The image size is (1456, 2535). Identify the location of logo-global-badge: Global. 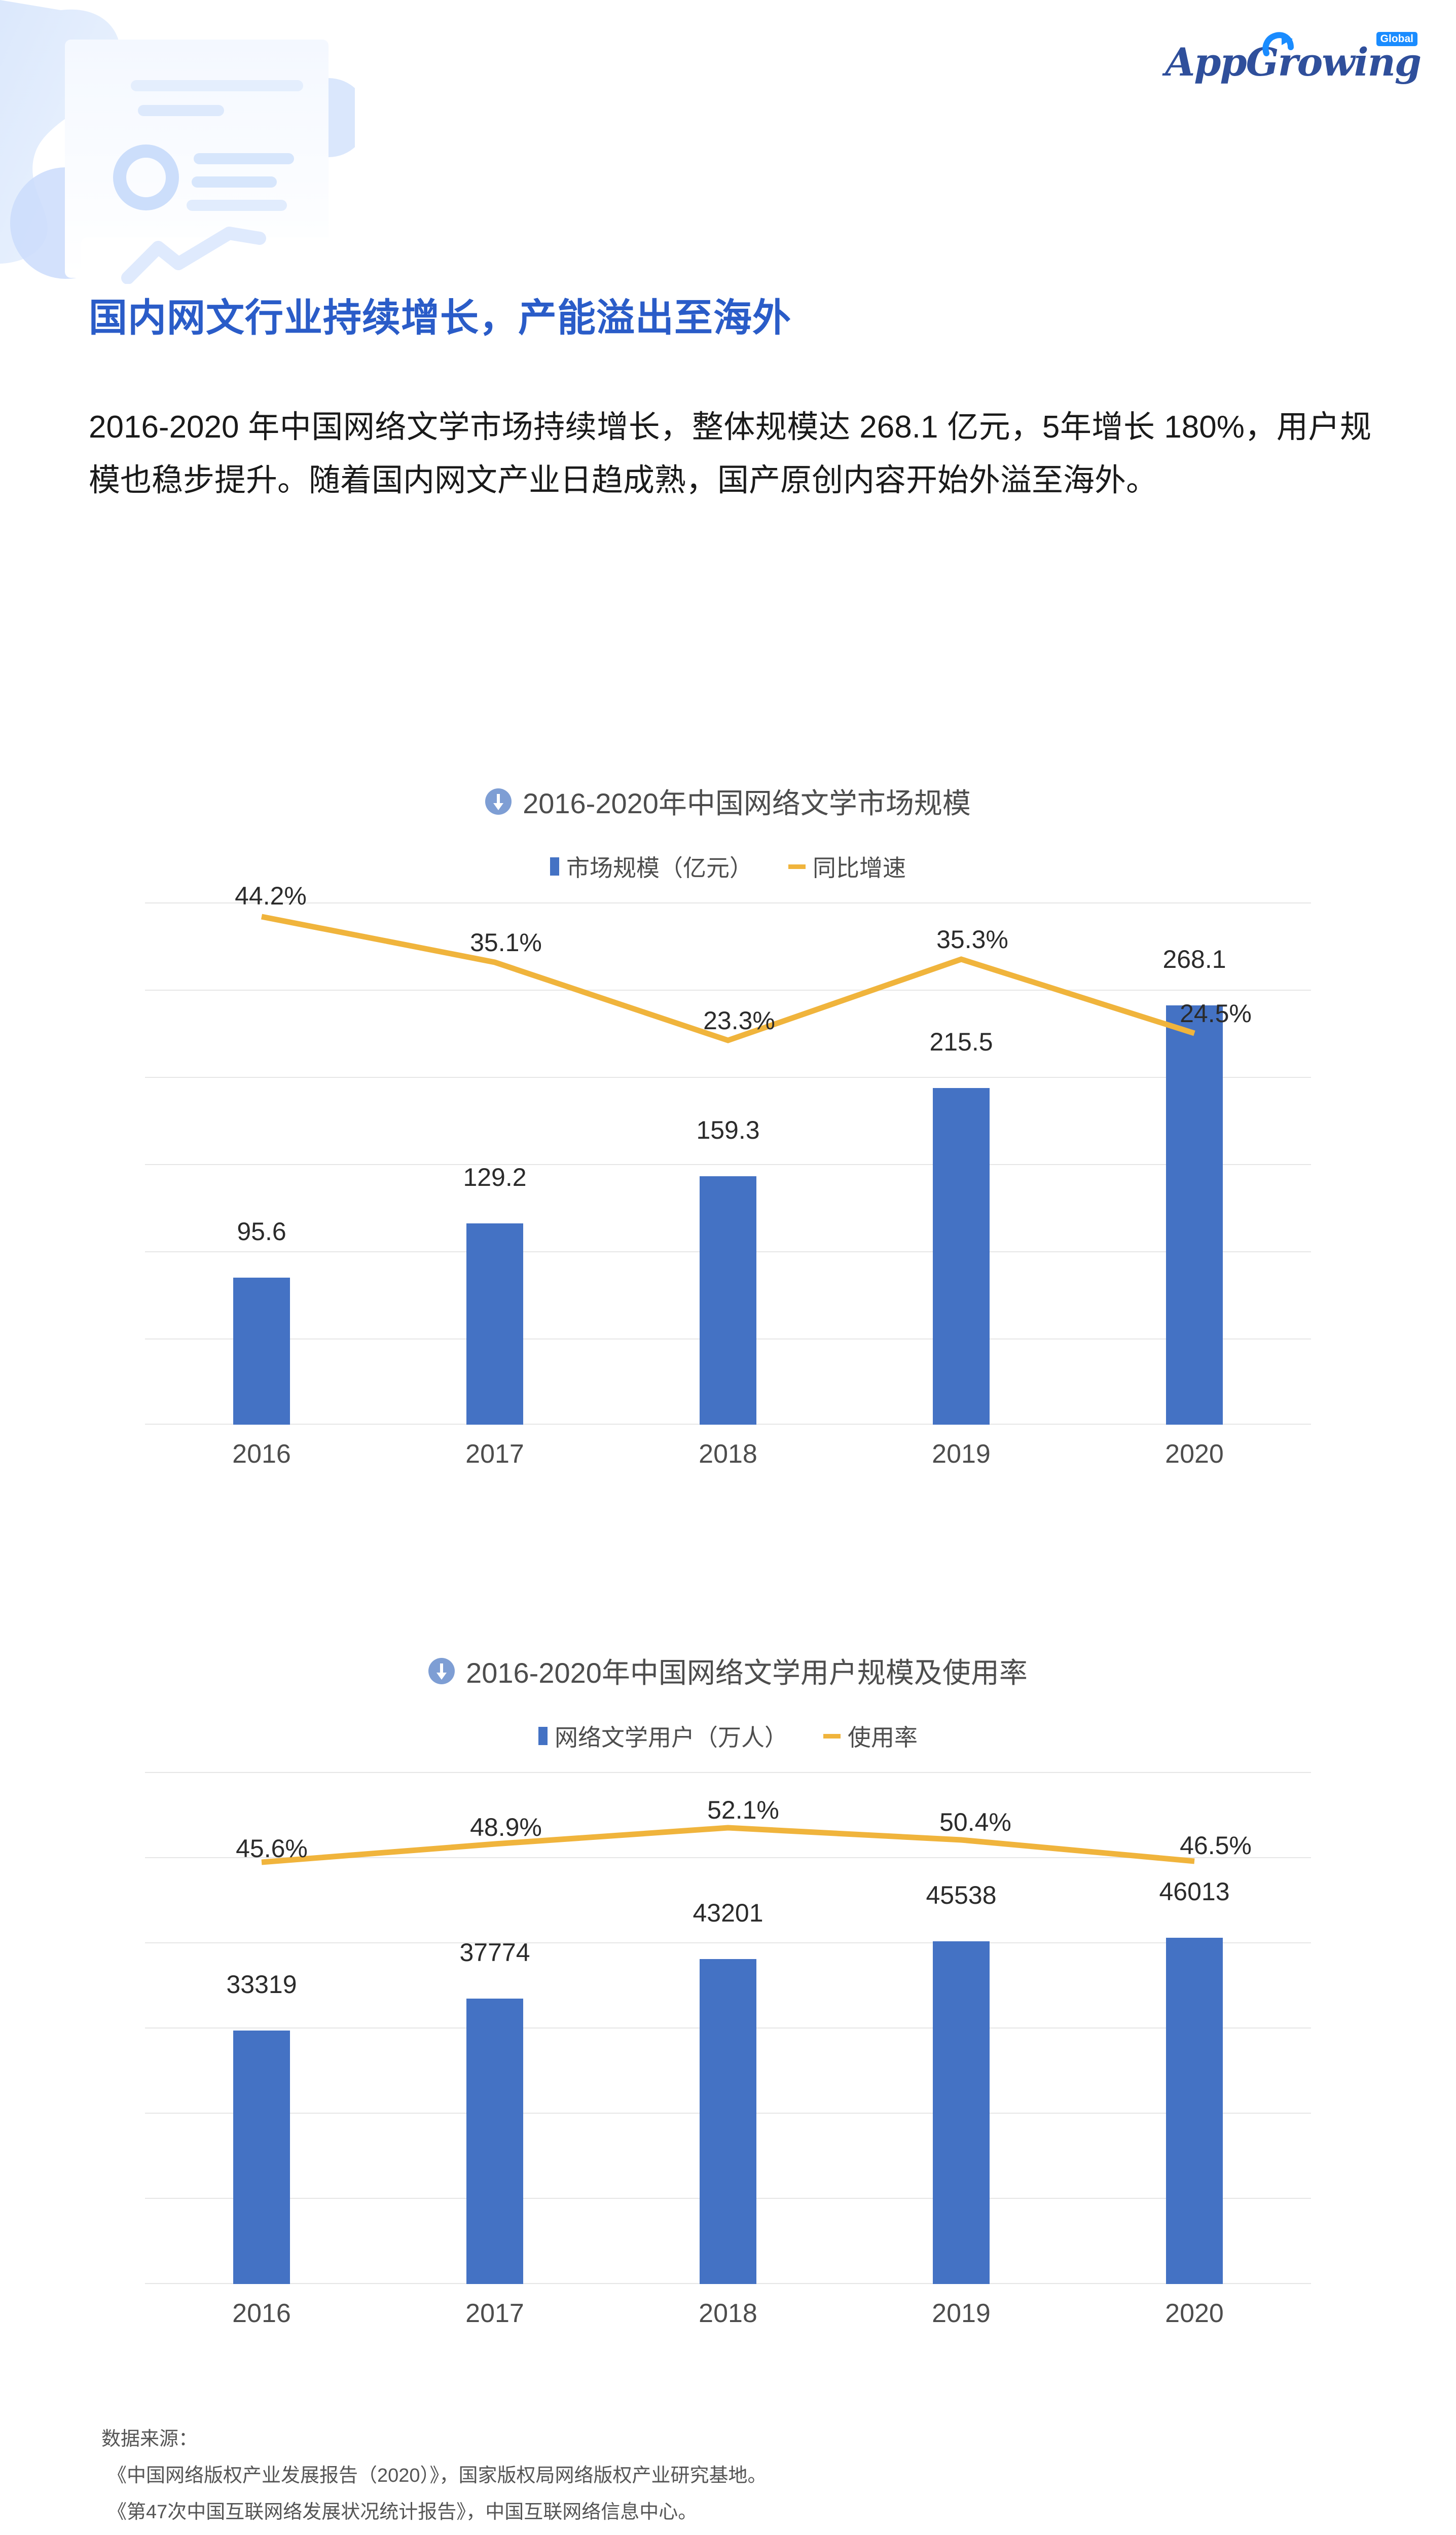
(1397, 39).